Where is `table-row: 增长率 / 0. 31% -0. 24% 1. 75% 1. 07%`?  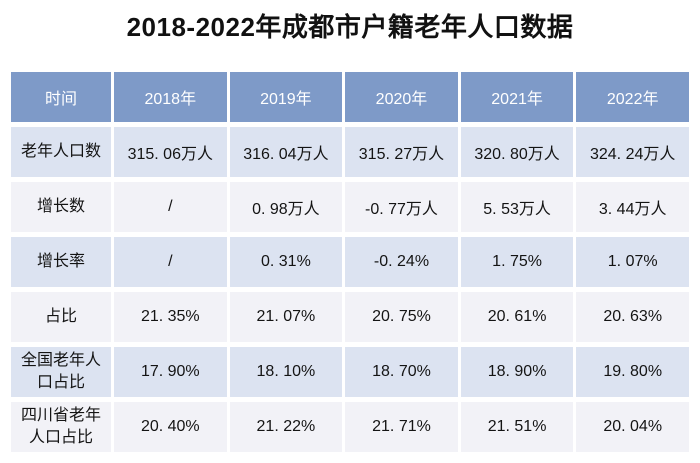
table-row: 增长率 / 0. 31% -0. 24% 1. 75% 1. 07% is located at coordinates (350, 262).